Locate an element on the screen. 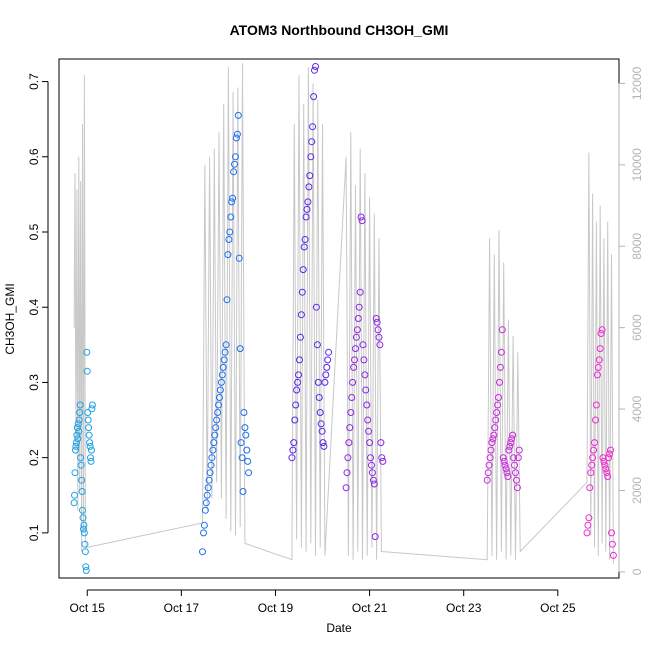 This screenshot has width=650, height=650. x-tick-label: Oct 17 is located at coordinates (182, 608).